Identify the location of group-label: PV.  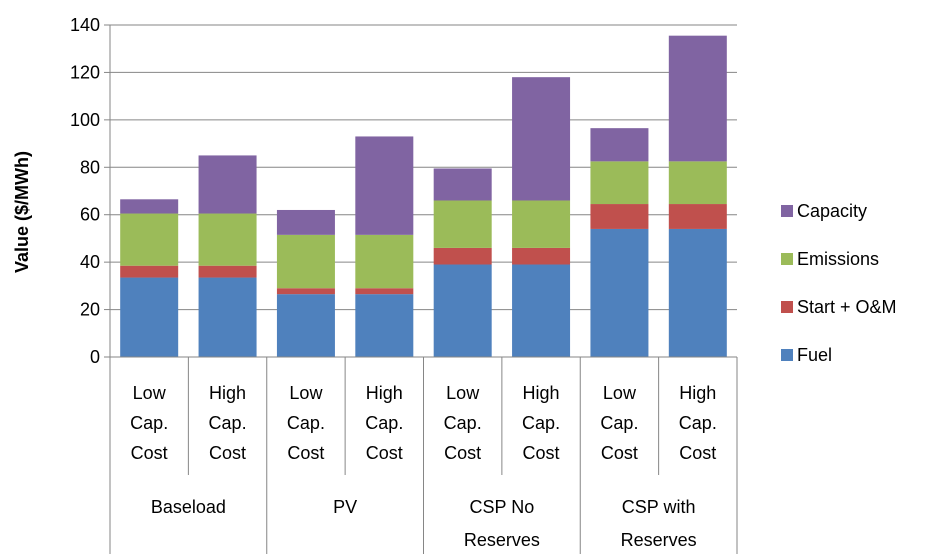
(345, 507).